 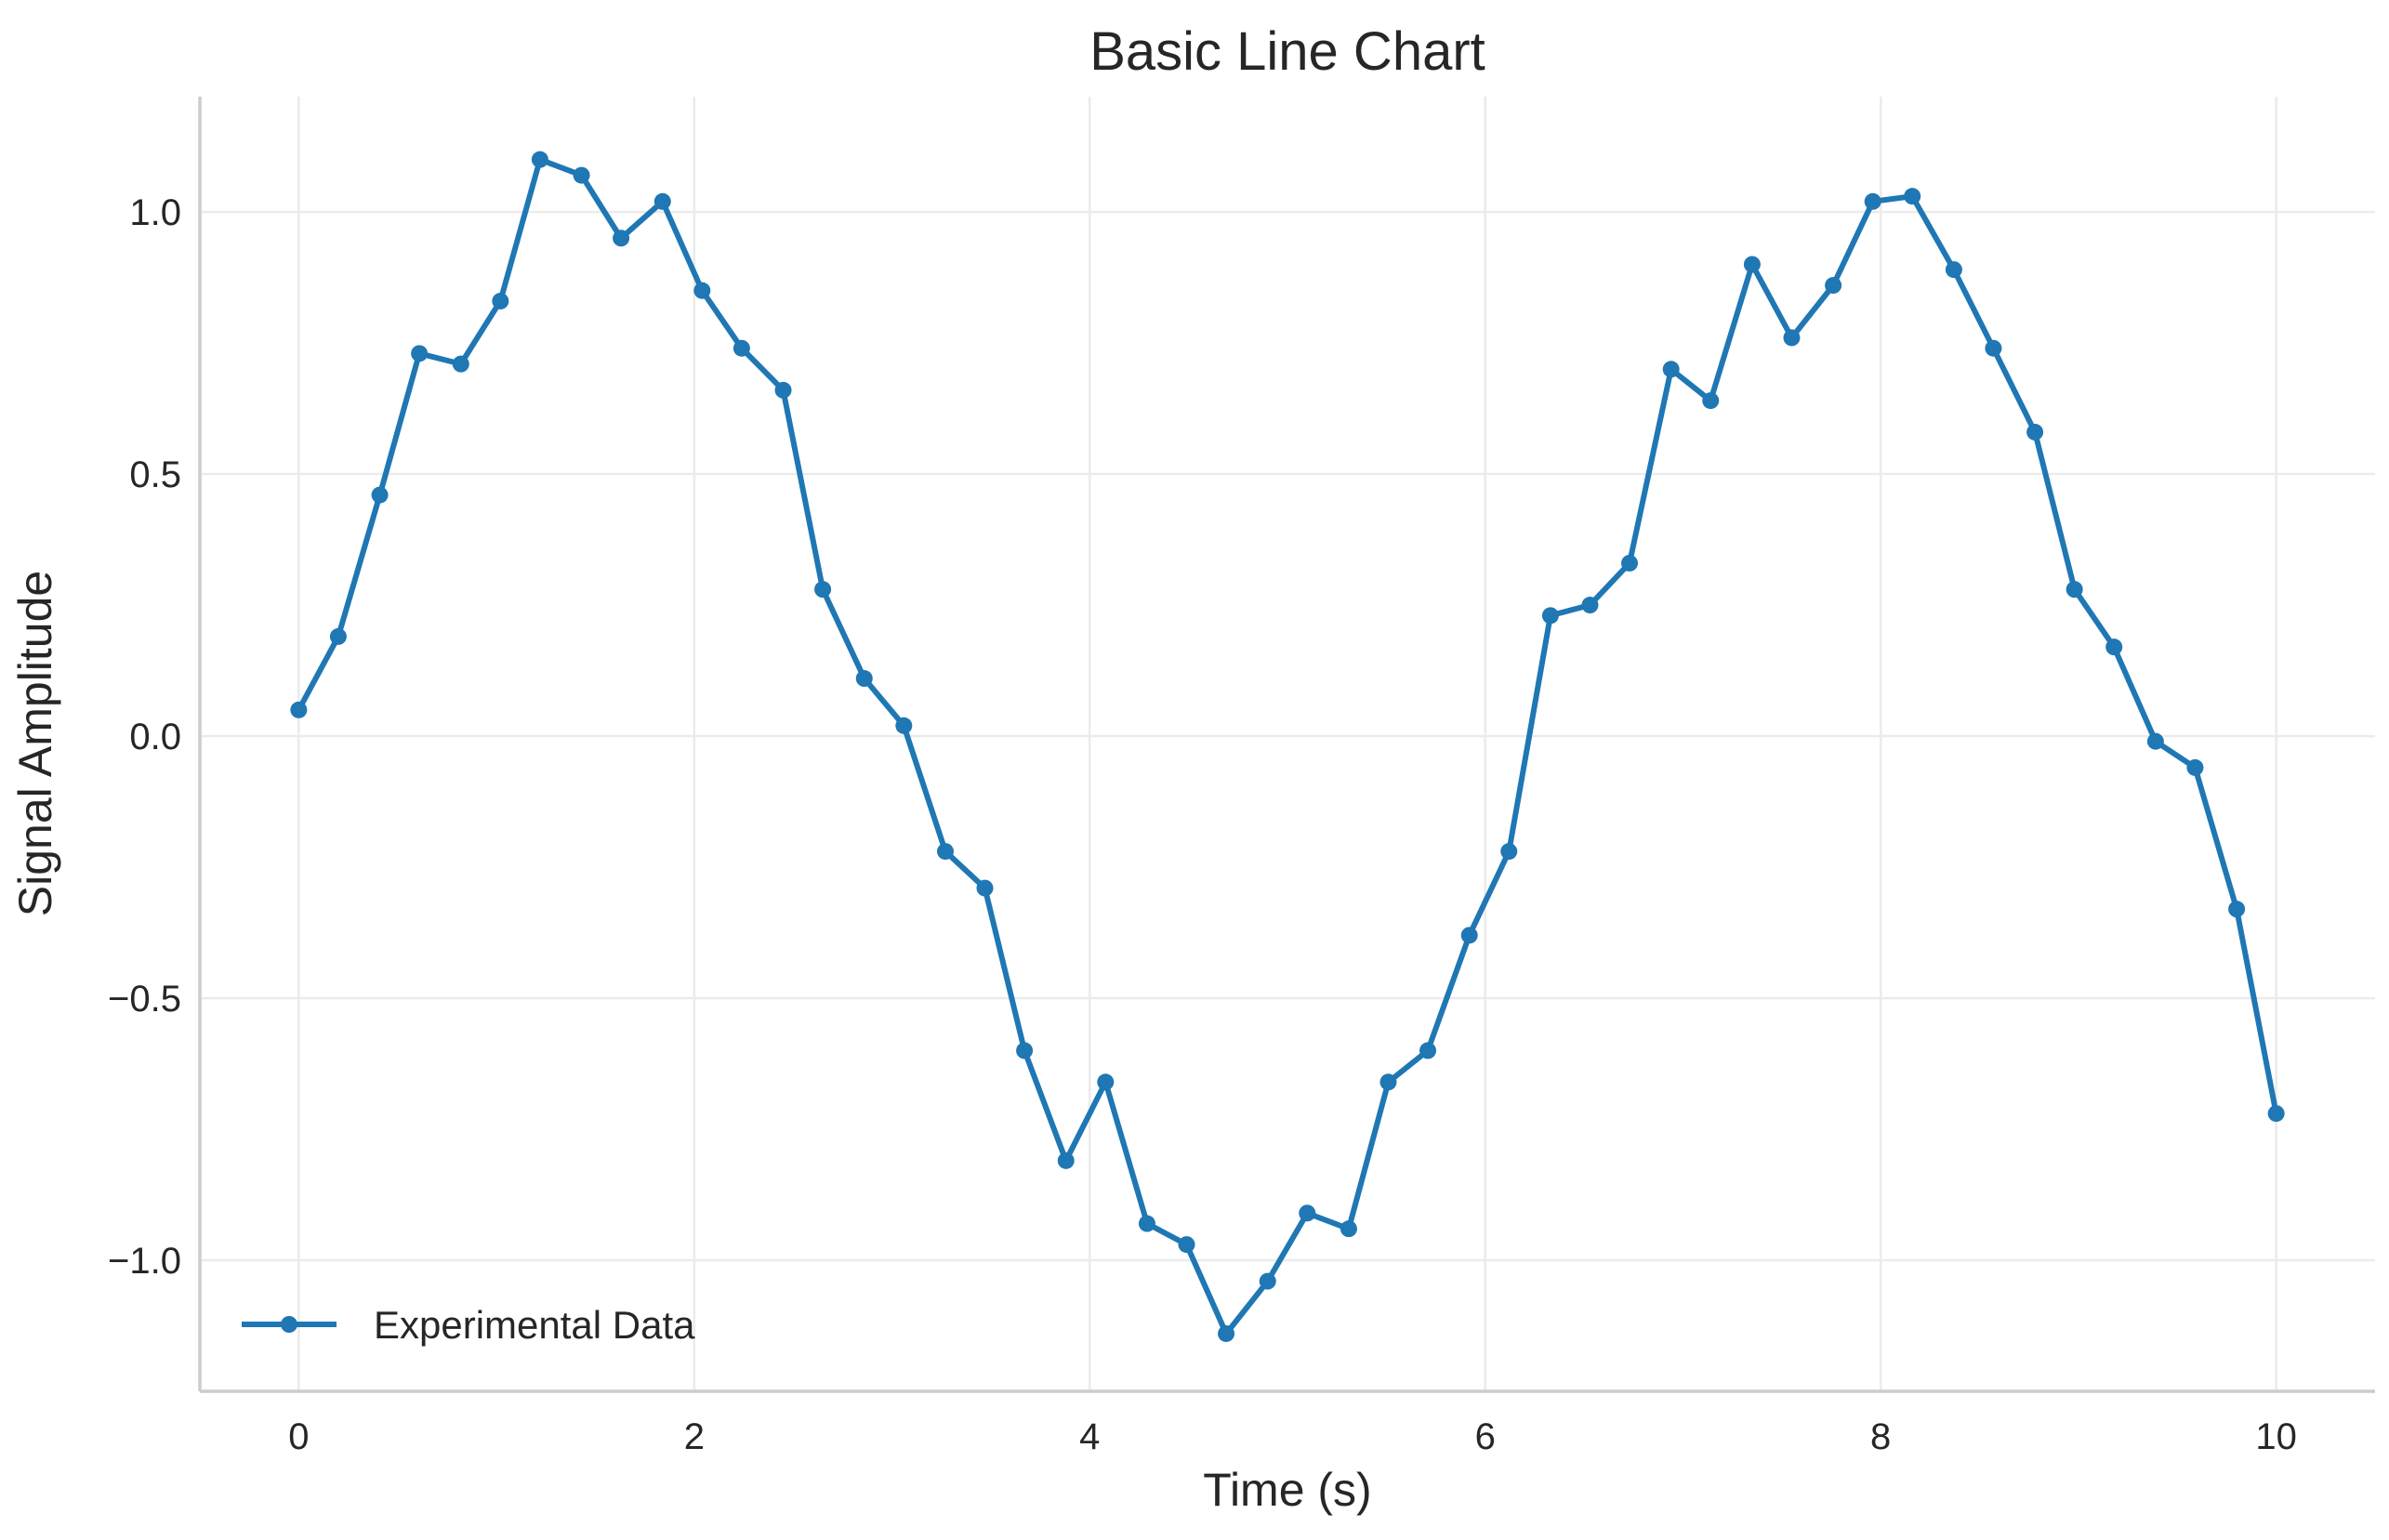 What do you see at coordinates (144, 999) in the screenshot?
I see `y-tick-label: −0.5` at bounding box center [144, 999].